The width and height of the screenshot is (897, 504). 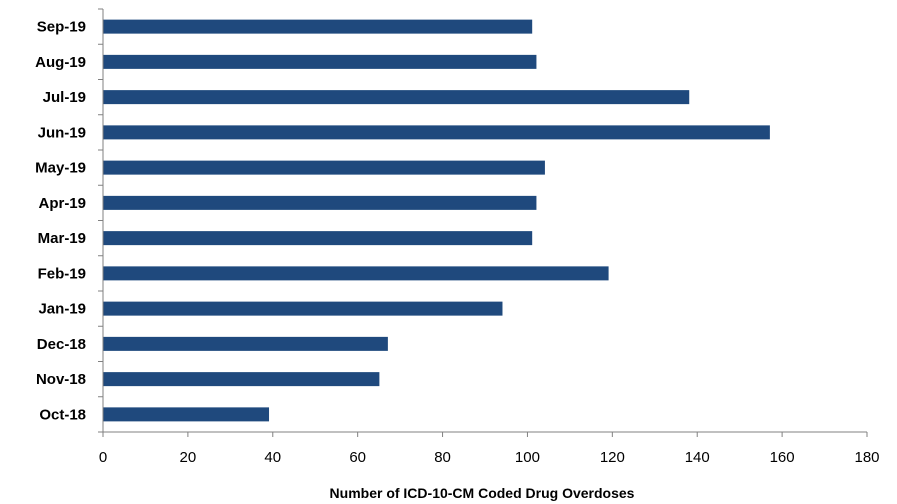 What do you see at coordinates (866, 457) in the screenshot?
I see `x-tick-label: 180` at bounding box center [866, 457].